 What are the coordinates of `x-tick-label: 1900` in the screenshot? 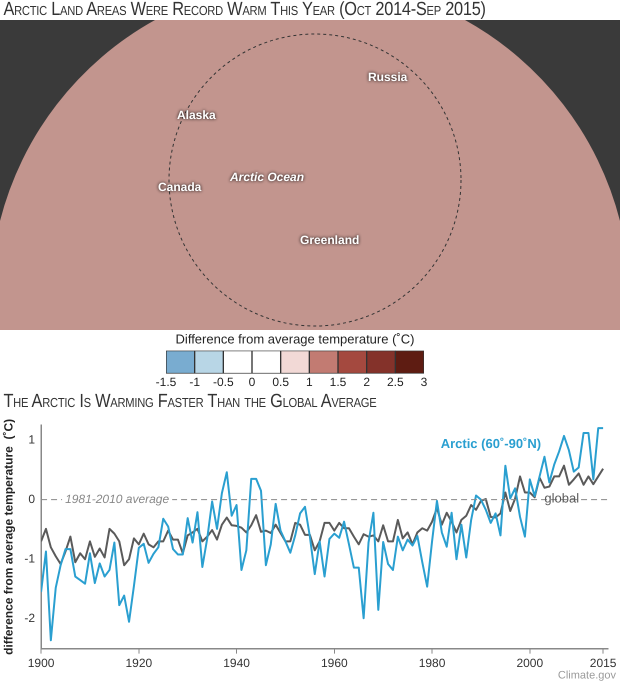 It's located at (41, 663).